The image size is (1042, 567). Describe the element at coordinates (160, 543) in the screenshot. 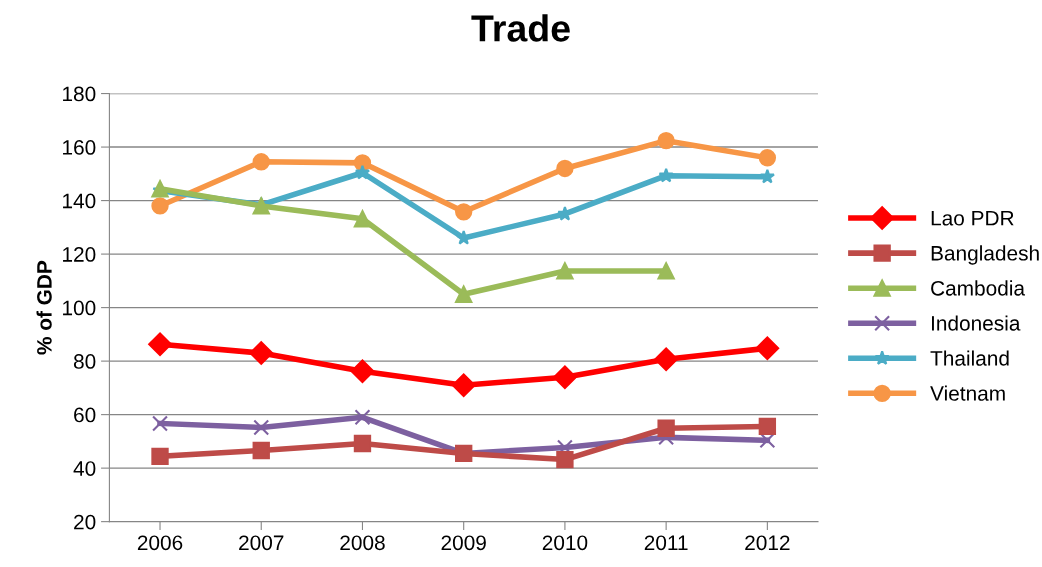

I see `x-tick-label: 2006` at that location.